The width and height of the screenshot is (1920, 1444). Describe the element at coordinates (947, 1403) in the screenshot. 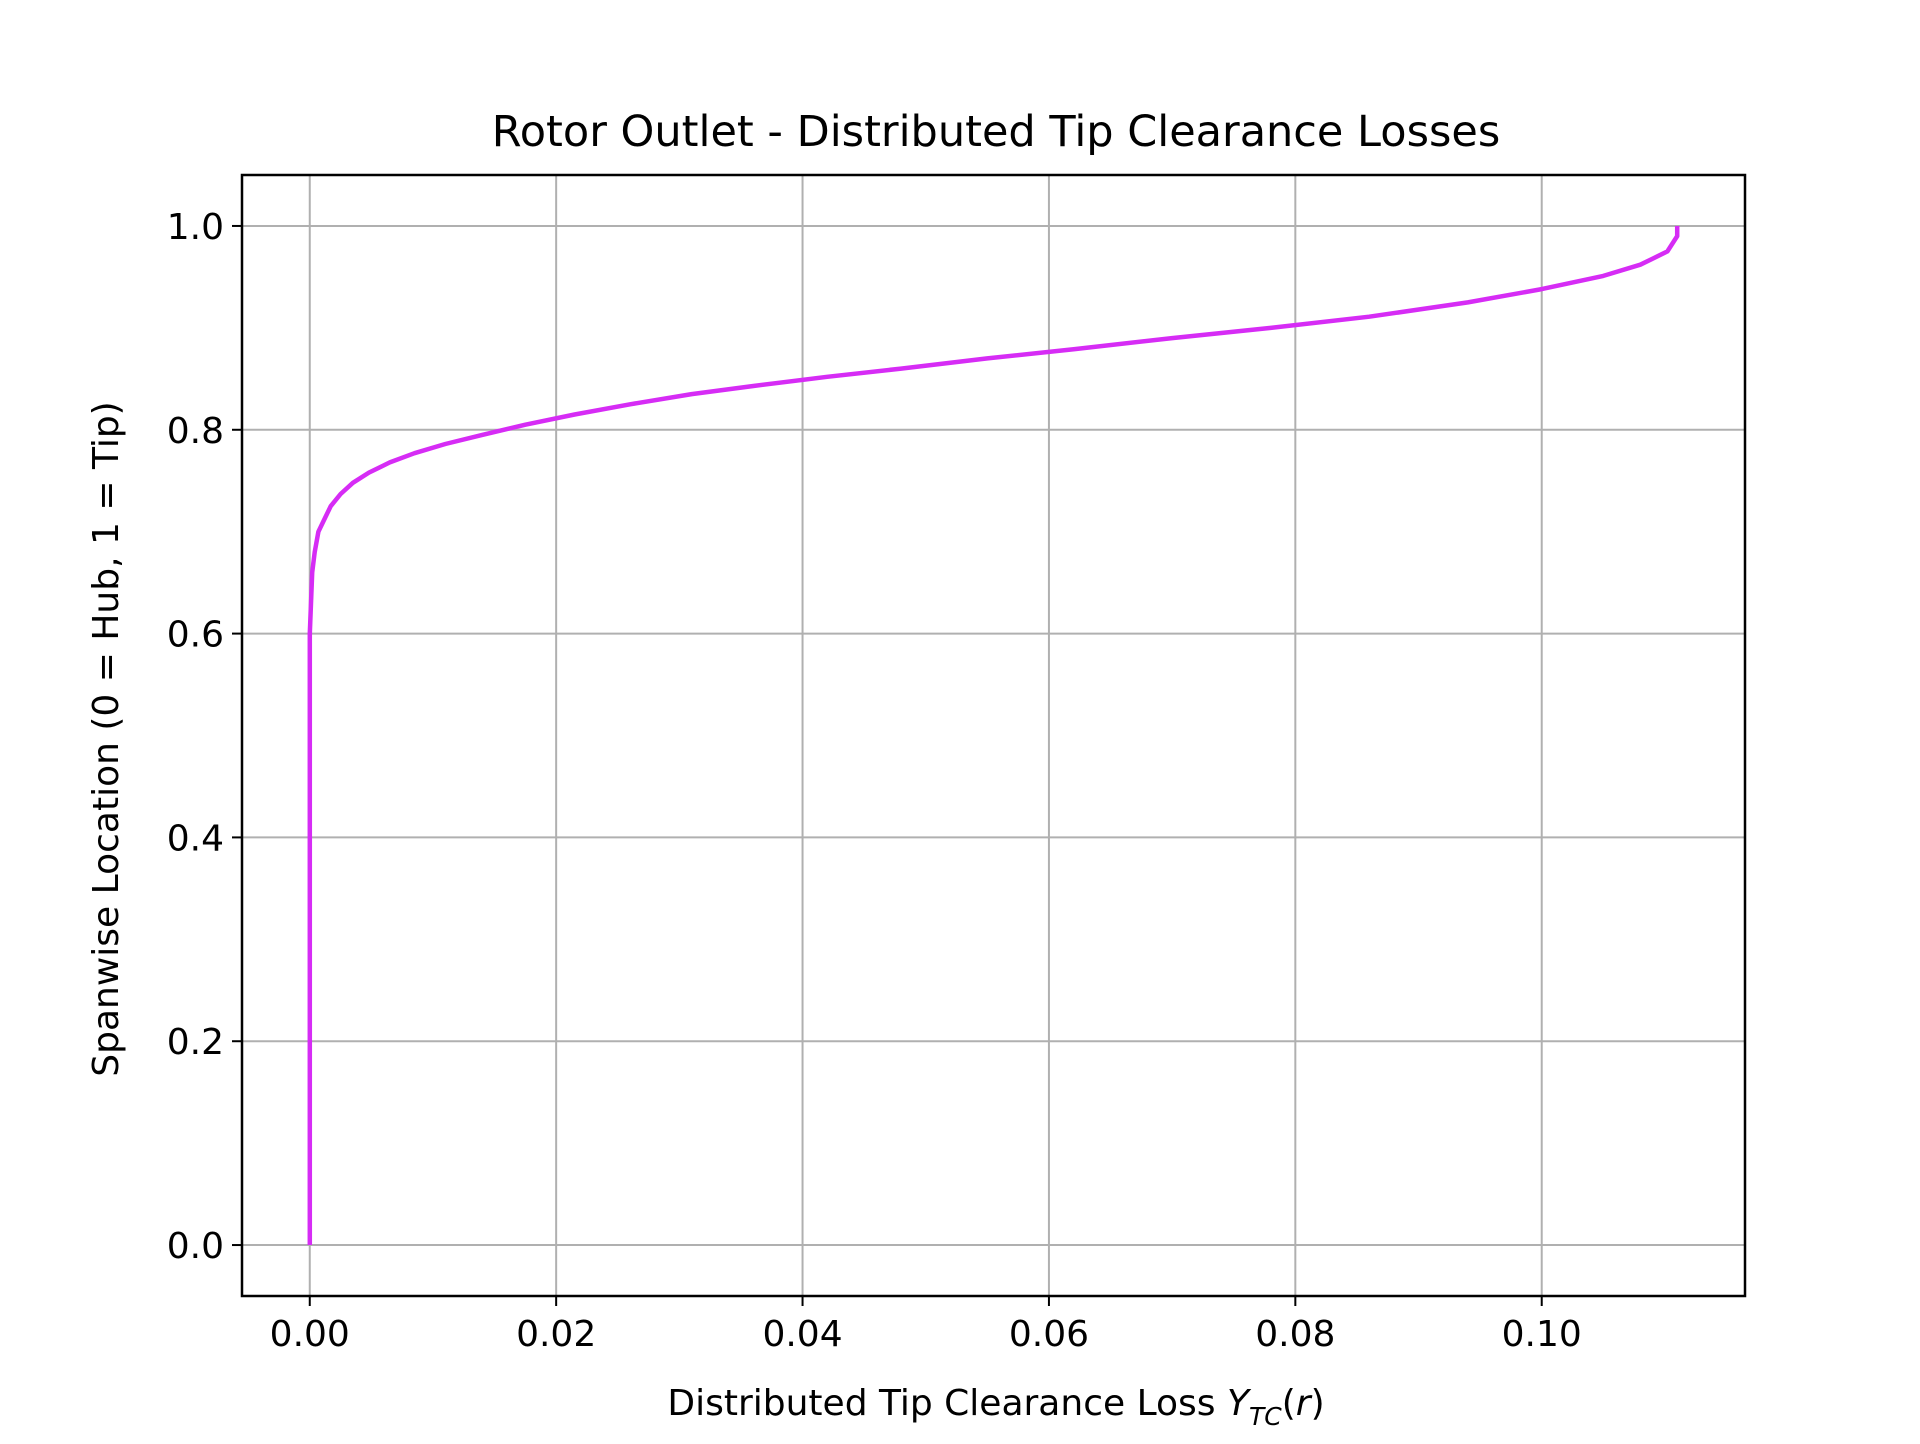

I see `x-axis-title-prefix: Distributed Tip Clearance Loss` at that location.